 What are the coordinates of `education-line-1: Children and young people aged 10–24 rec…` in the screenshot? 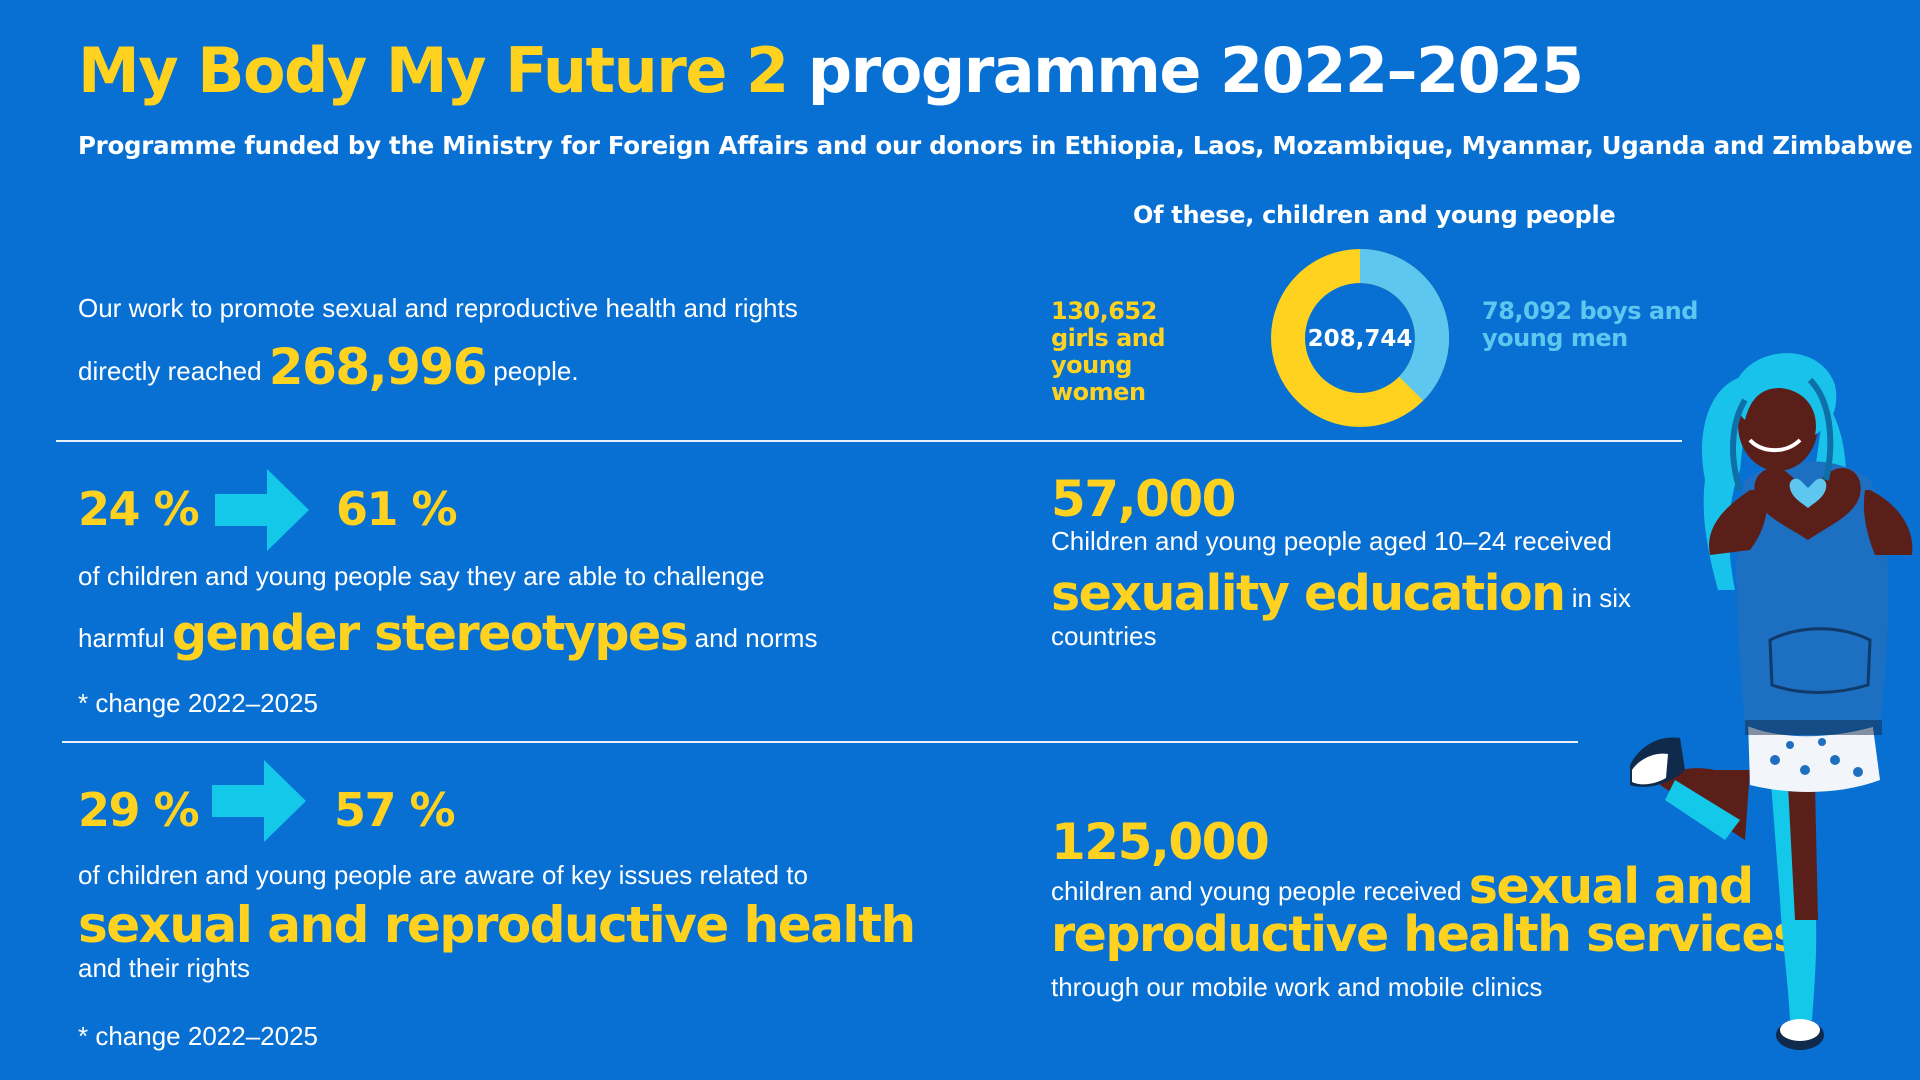 It's located at (1331, 541).